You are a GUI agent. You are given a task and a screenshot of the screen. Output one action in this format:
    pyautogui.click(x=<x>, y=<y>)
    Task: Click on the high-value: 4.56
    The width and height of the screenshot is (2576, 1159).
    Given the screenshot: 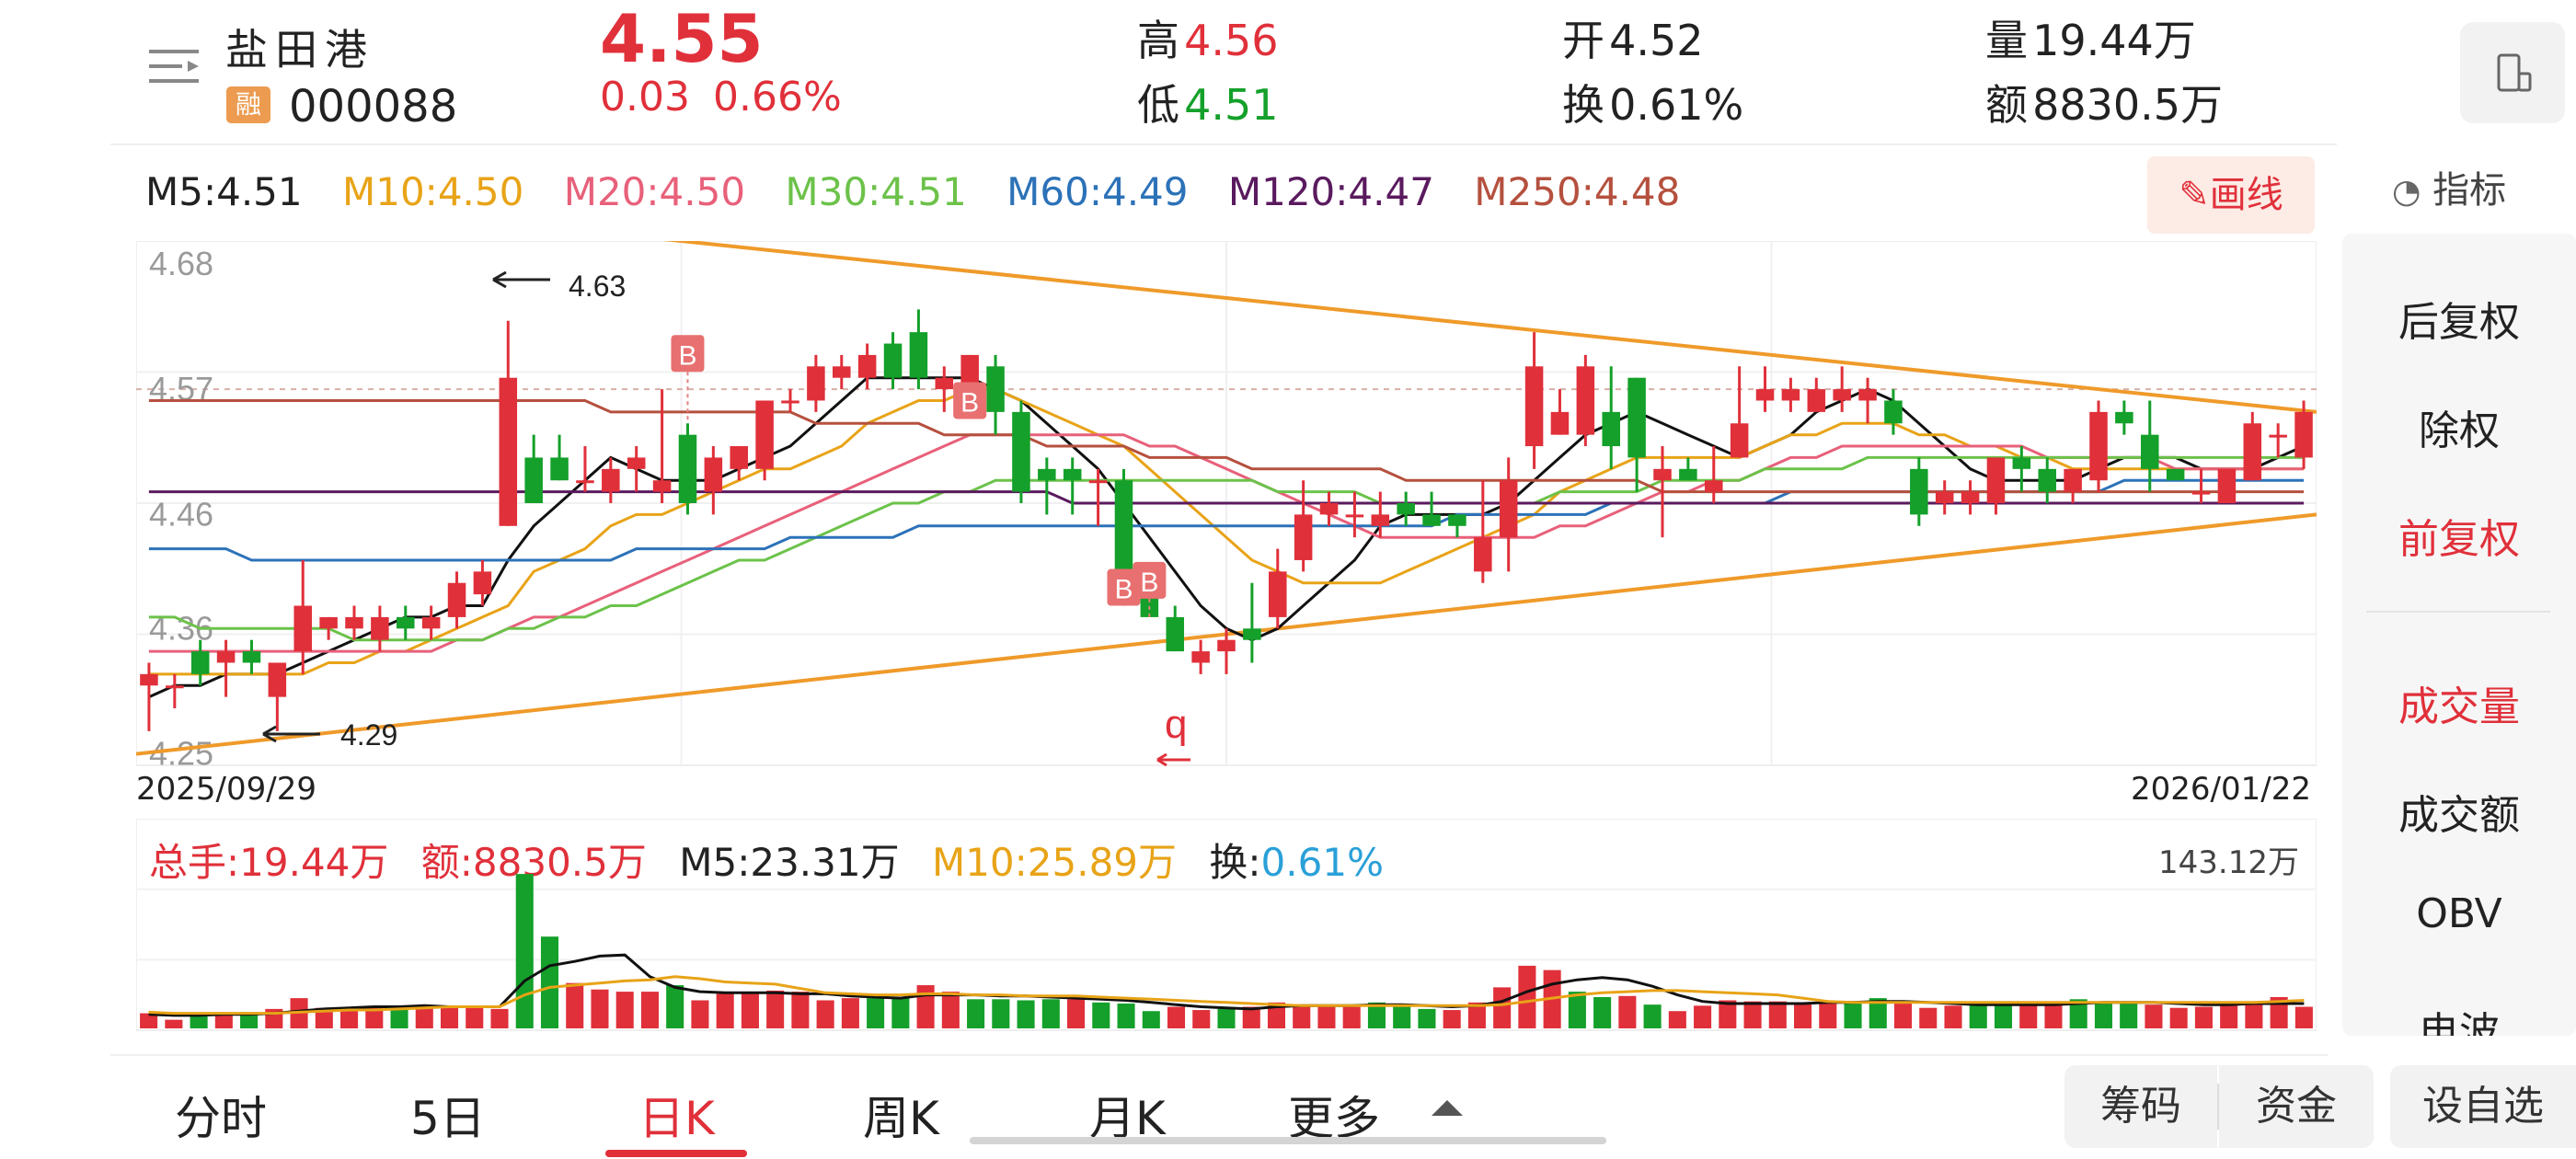 What is the action you would take?
    pyautogui.click(x=1231, y=40)
    